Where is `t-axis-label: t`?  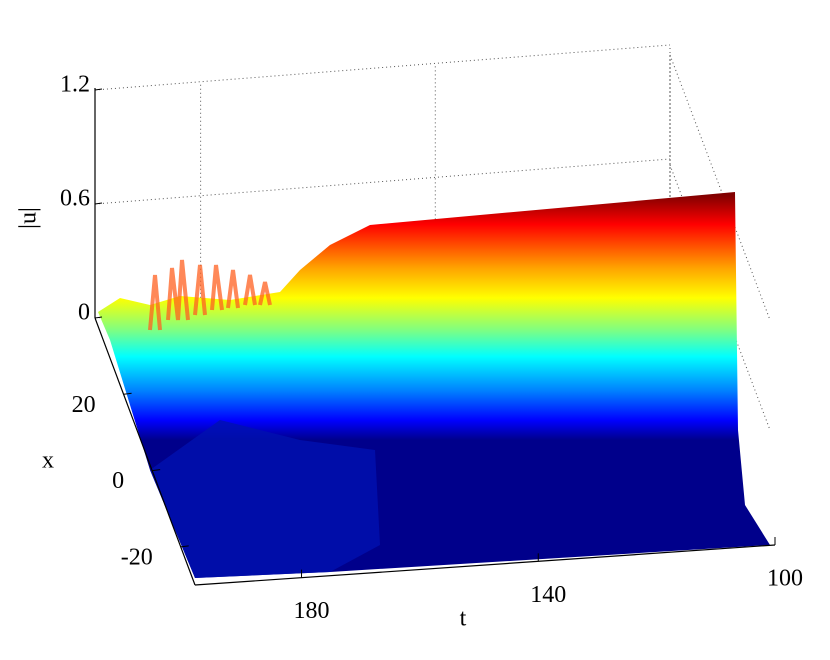 t-axis-label: t is located at coordinates (463, 619).